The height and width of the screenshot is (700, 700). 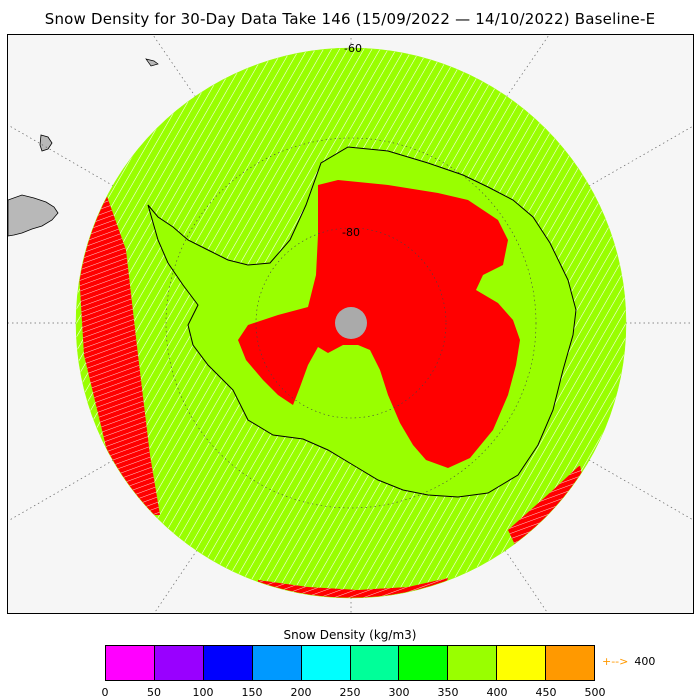 I want to click on colorbar-tick-label: 200, so click(x=301, y=692).